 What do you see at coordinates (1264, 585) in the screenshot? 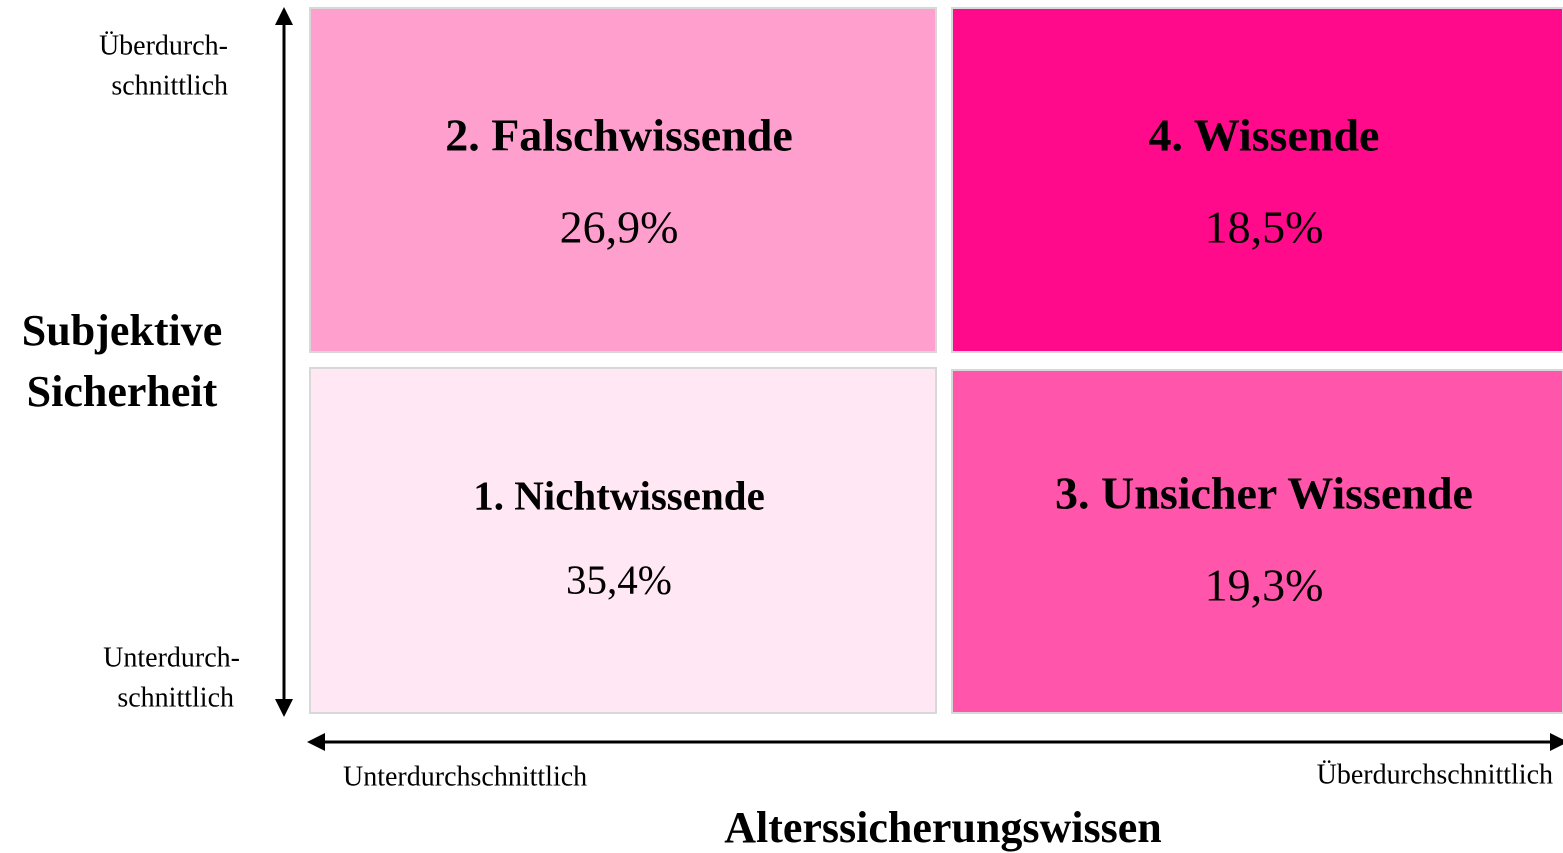
I see `quadrant-share: 19,3%` at bounding box center [1264, 585].